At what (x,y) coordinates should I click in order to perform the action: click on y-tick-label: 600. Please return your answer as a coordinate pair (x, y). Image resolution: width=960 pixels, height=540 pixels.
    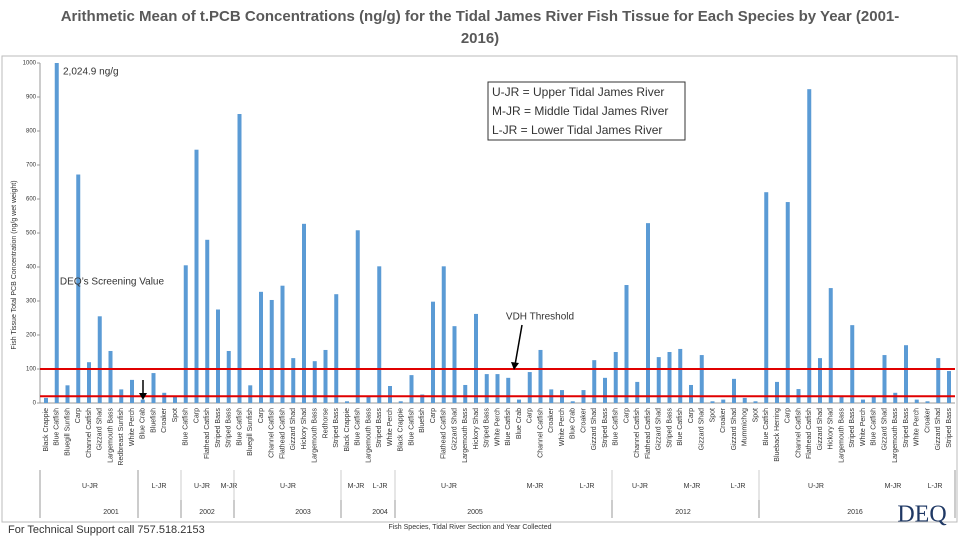
    Looking at the image, I should click on (31, 200).